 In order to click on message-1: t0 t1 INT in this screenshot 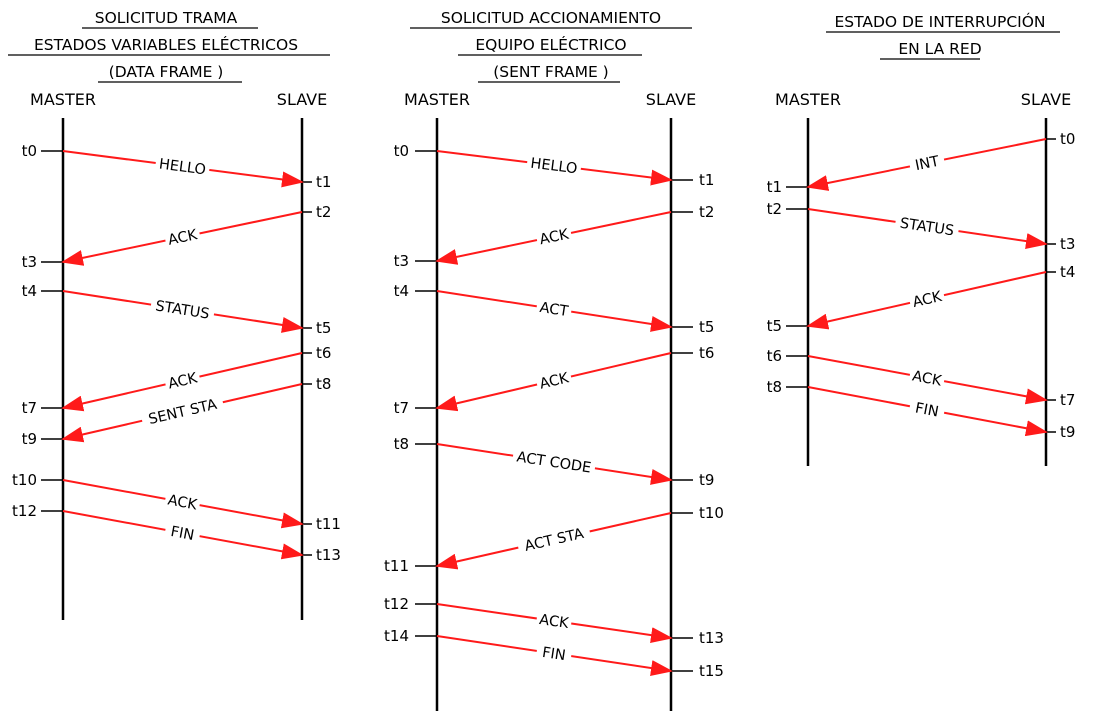, I will do `click(921, 163)`.